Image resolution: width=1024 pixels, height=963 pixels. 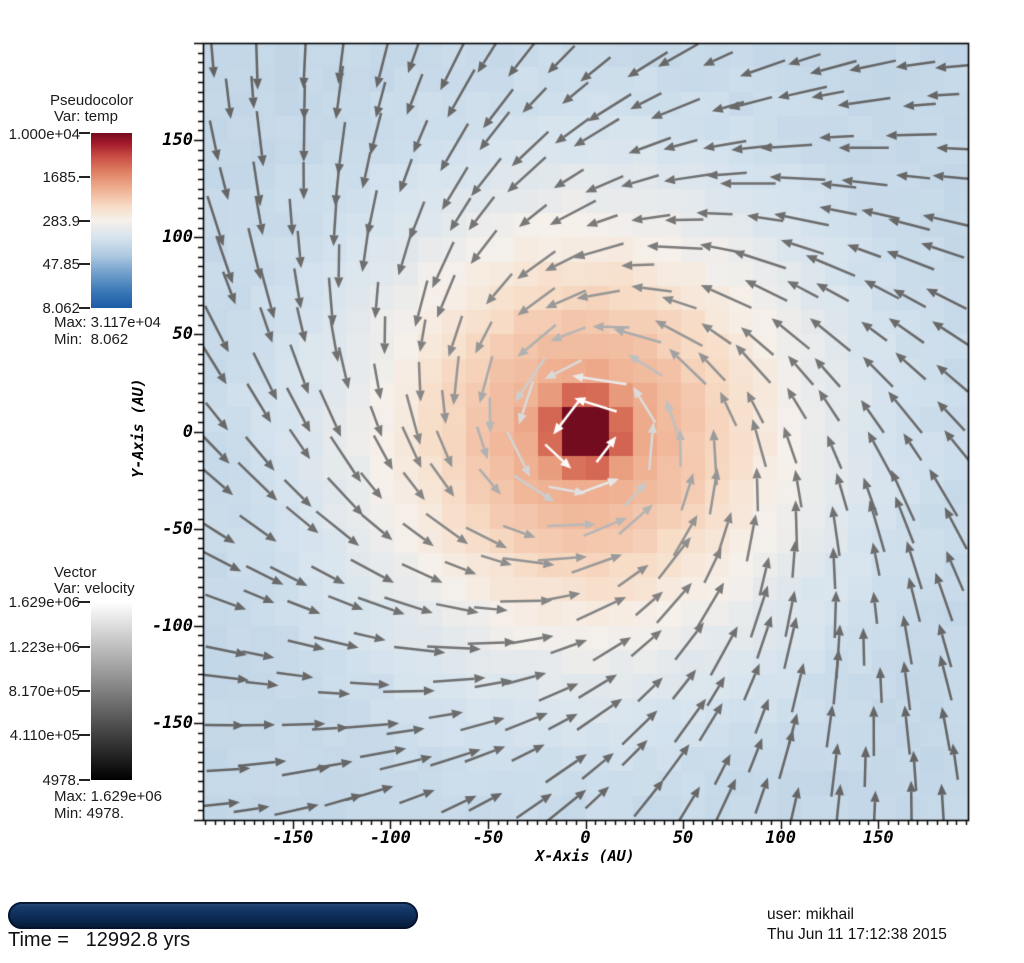 What do you see at coordinates (61, 264) in the screenshot?
I see `colorbar-tick-label: 47.85` at bounding box center [61, 264].